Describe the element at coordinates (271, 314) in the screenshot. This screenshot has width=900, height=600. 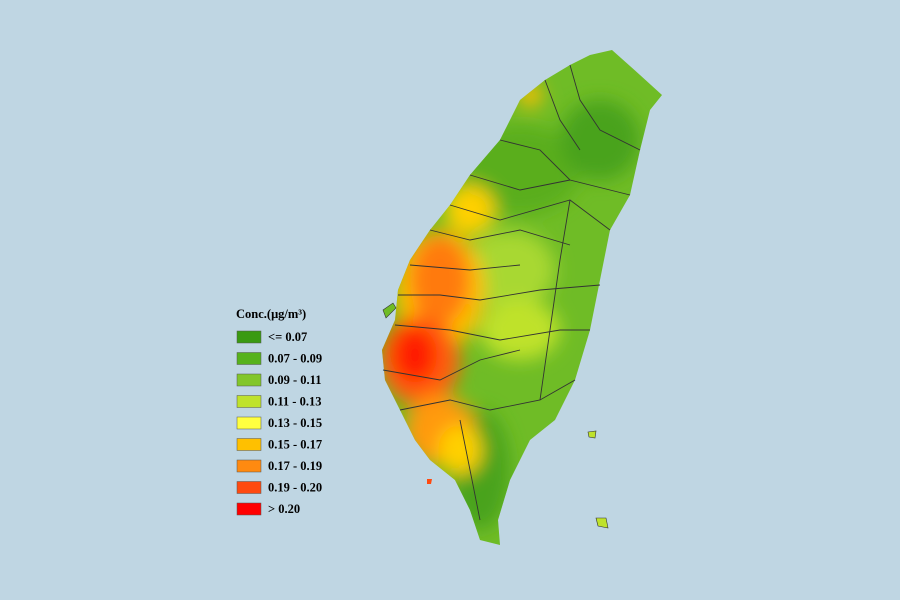
I see `legend-title: Conc.(μg/m³)` at that location.